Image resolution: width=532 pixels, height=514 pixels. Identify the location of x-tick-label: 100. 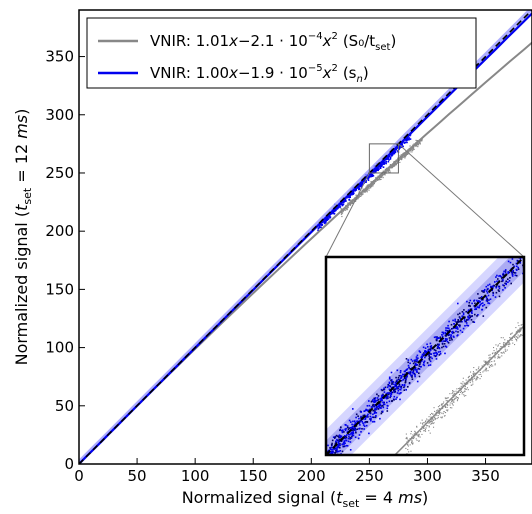
(195, 476).